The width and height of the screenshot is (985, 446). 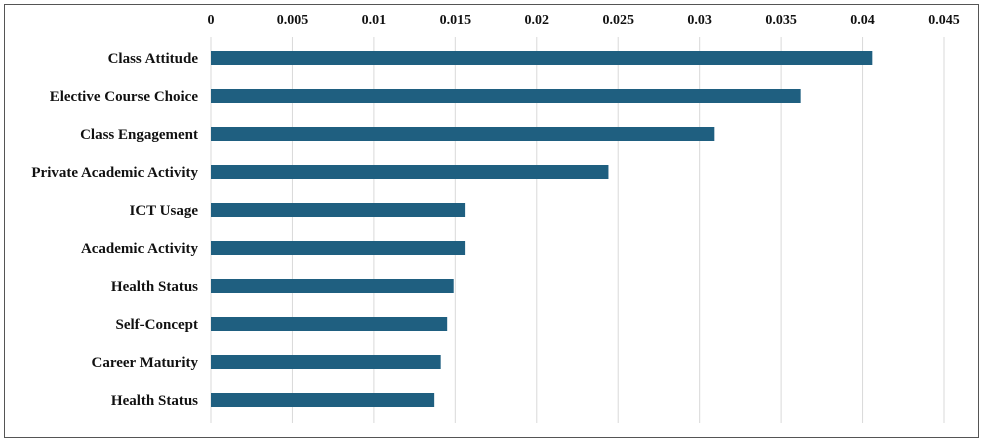 What do you see at coordinates (139, 135) in the screenshot?
I see `category-label: Class Engagement` at bounding box center [139, 135].